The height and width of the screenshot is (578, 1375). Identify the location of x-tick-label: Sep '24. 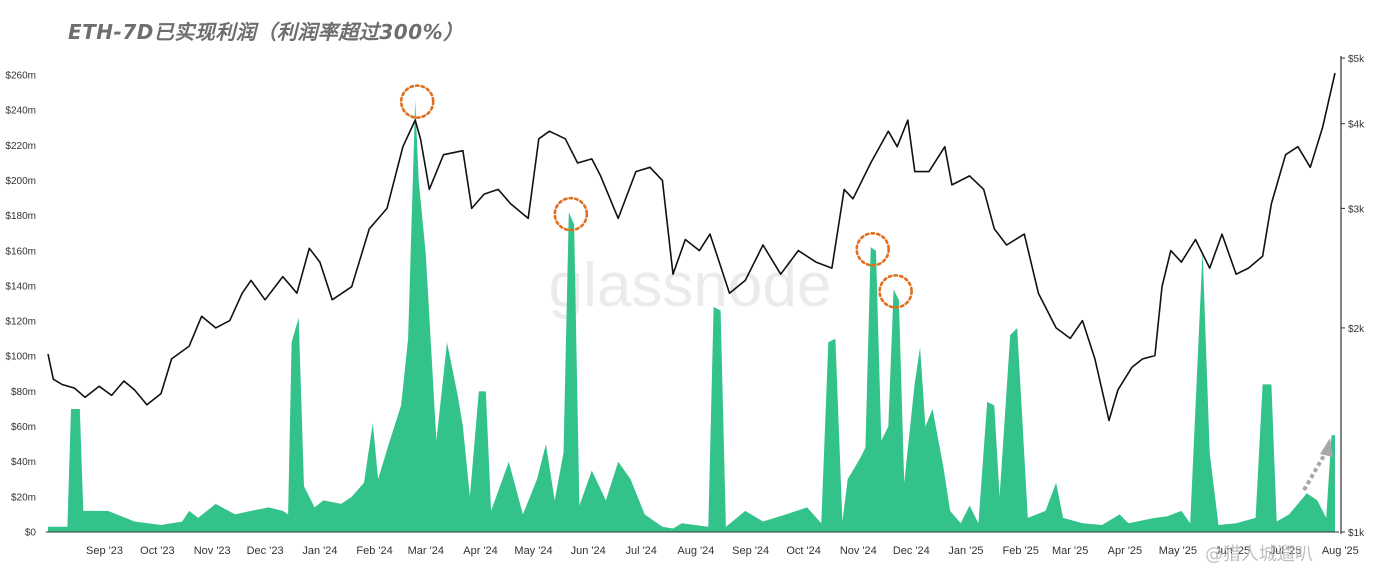
(750, 551).